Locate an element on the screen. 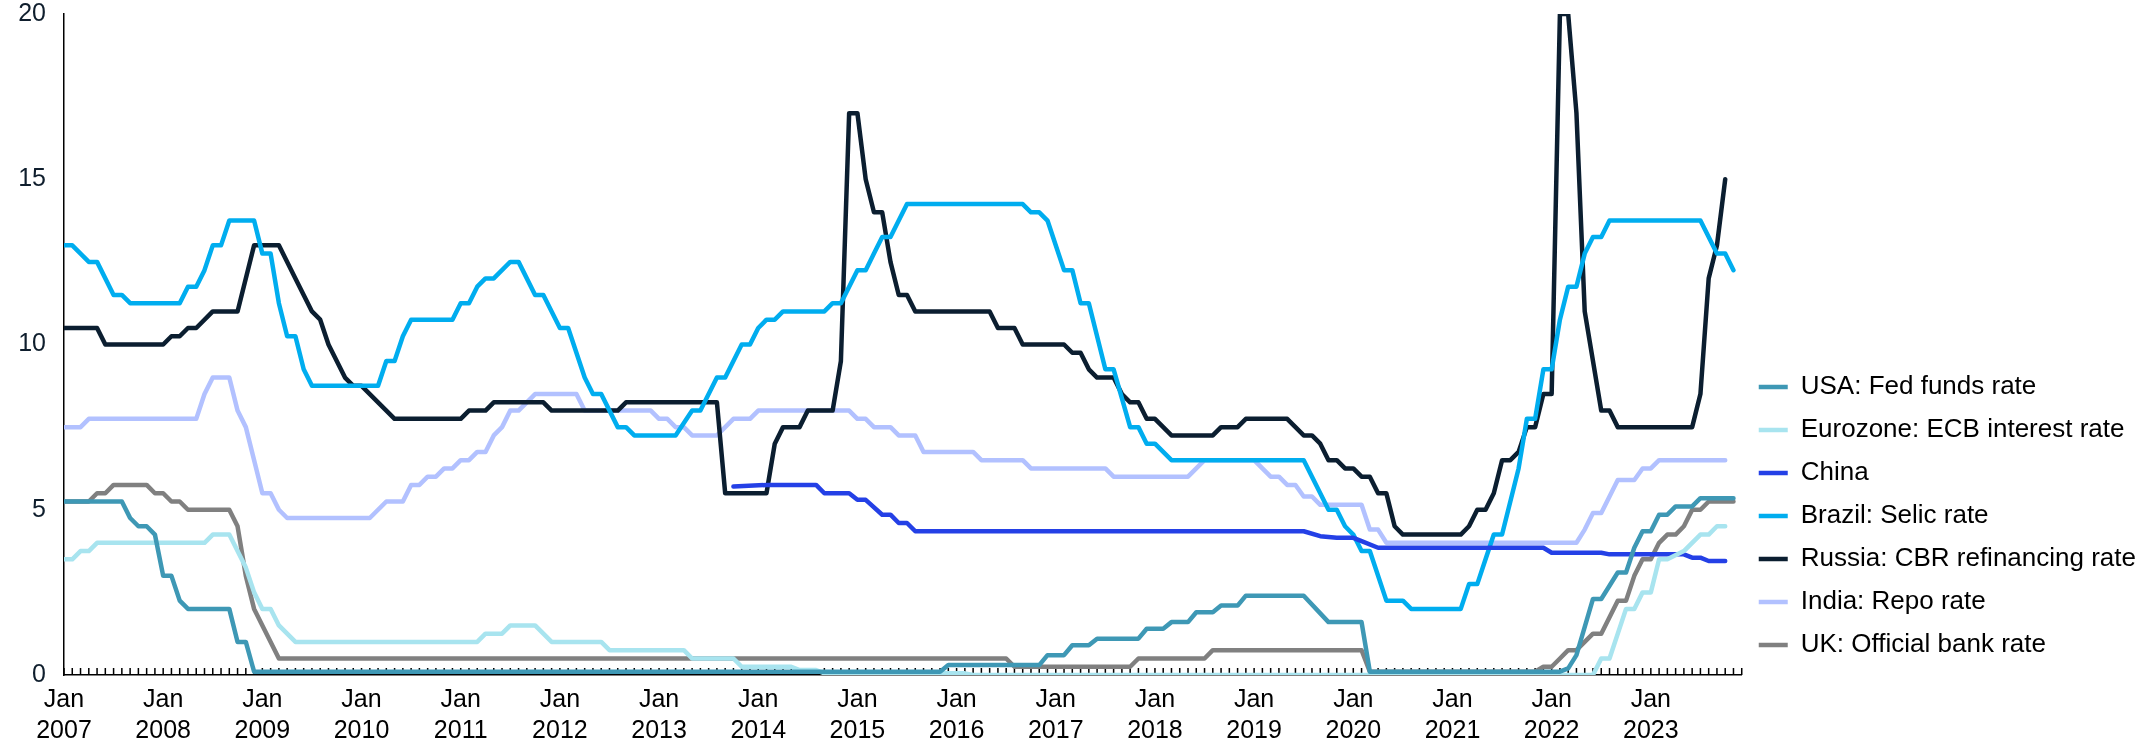 The image size is (2146, 750). y-tick-label: 5 is located at coordinates (39, 507).